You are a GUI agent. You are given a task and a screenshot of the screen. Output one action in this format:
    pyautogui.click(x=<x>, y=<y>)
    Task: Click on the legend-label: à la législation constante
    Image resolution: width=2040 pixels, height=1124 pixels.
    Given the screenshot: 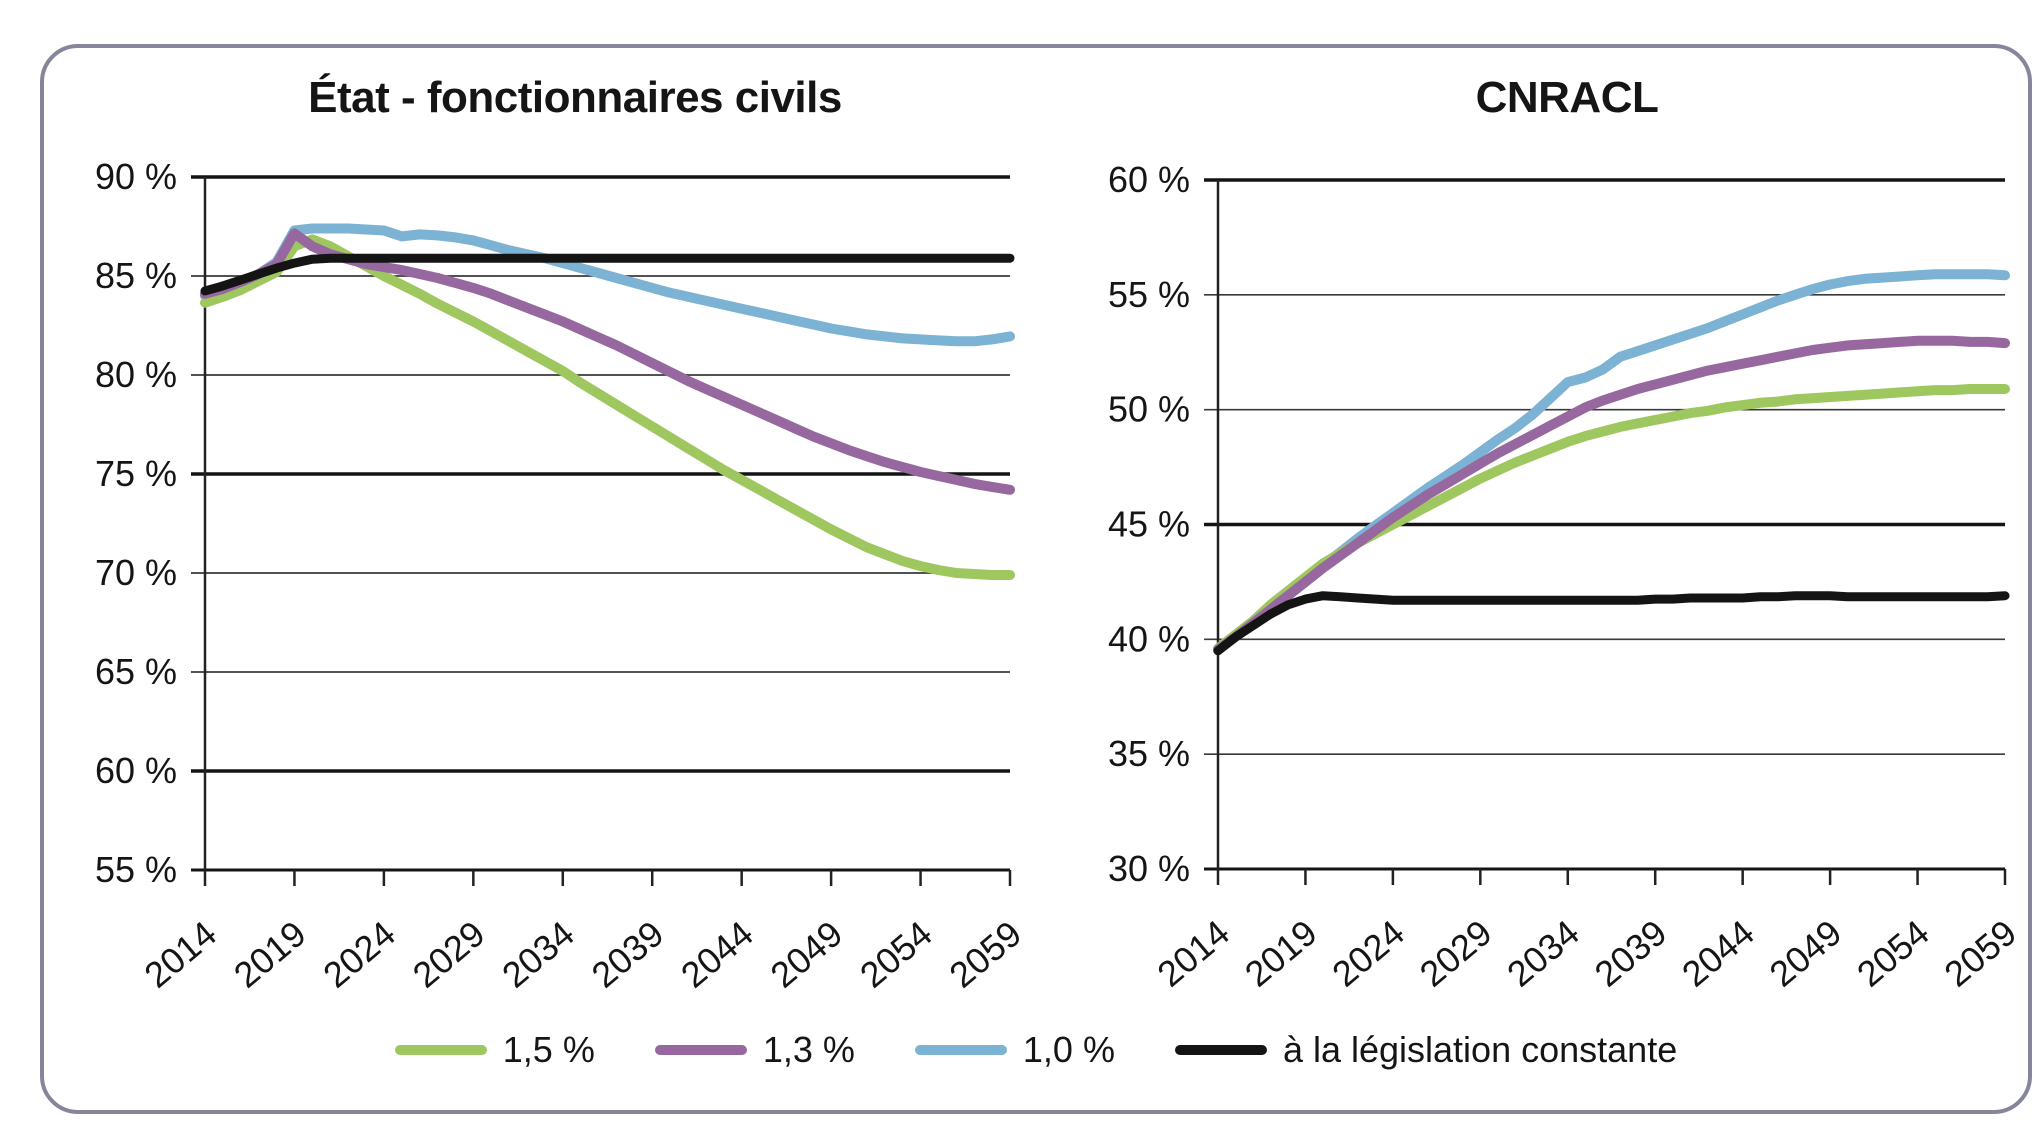 What is the action you would take?
    pyautogui.click(x=1480, y=1049)
    